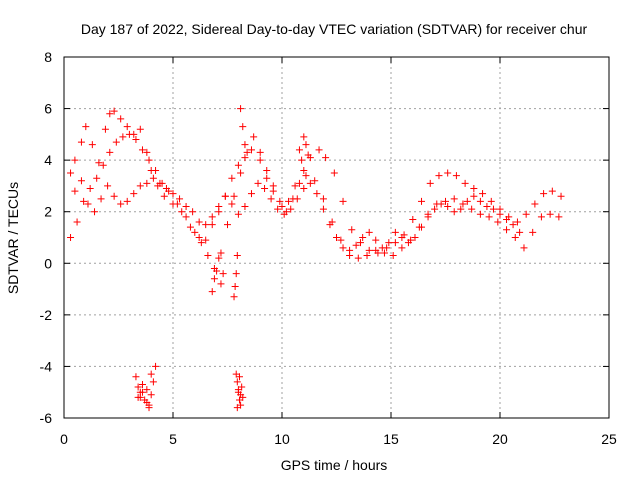 The height and width of the screenshot is (480, 640). What do you see at coordinates (334, 465) in the screenshot?
I see `x-axis-label: GPS time / hours` at bounding box center [334, 465].